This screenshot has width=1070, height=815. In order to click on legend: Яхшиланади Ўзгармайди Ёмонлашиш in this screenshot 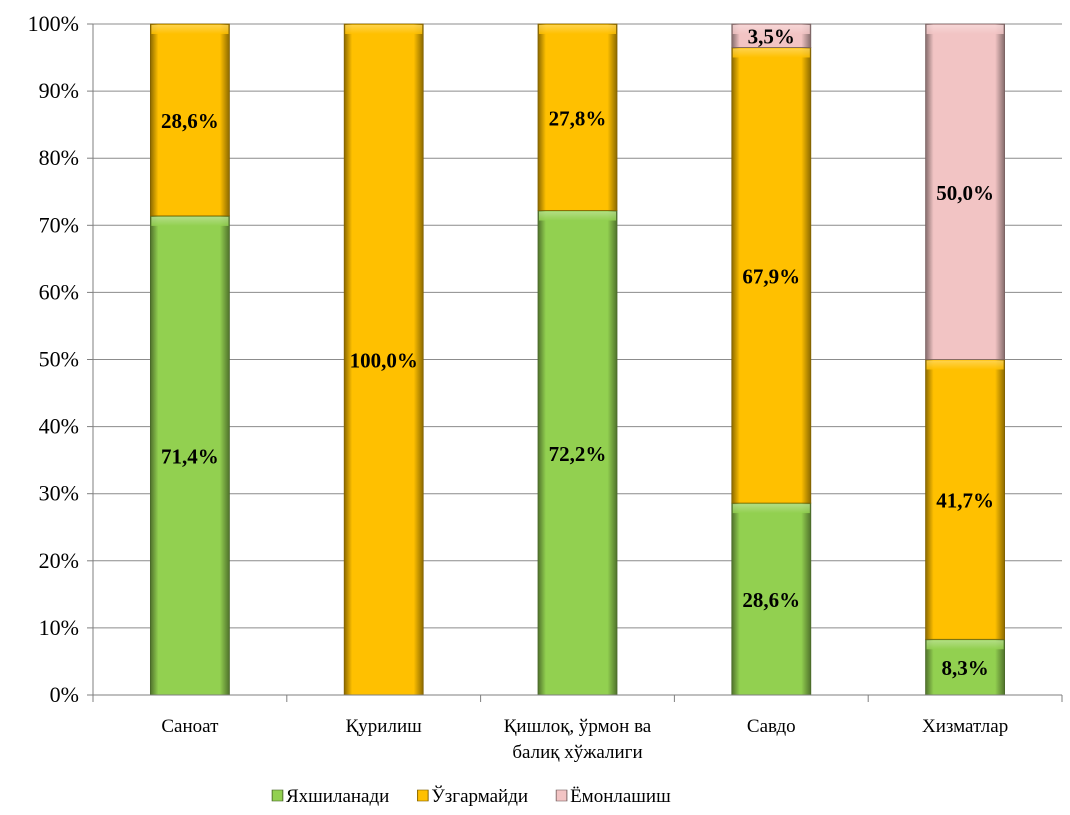, I will do `click(471, 796)`.